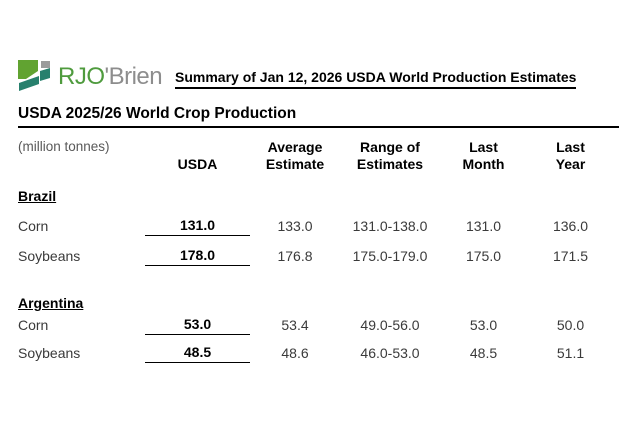  I want to click on units-note: (million tonnes), so click(64, 146).